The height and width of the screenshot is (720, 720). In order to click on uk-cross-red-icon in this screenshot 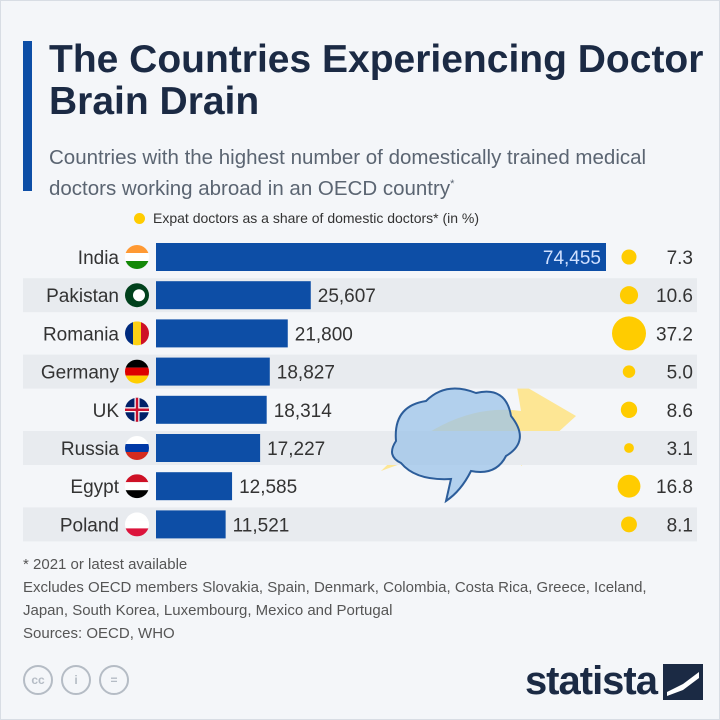, I will do `click(137, 409)`.